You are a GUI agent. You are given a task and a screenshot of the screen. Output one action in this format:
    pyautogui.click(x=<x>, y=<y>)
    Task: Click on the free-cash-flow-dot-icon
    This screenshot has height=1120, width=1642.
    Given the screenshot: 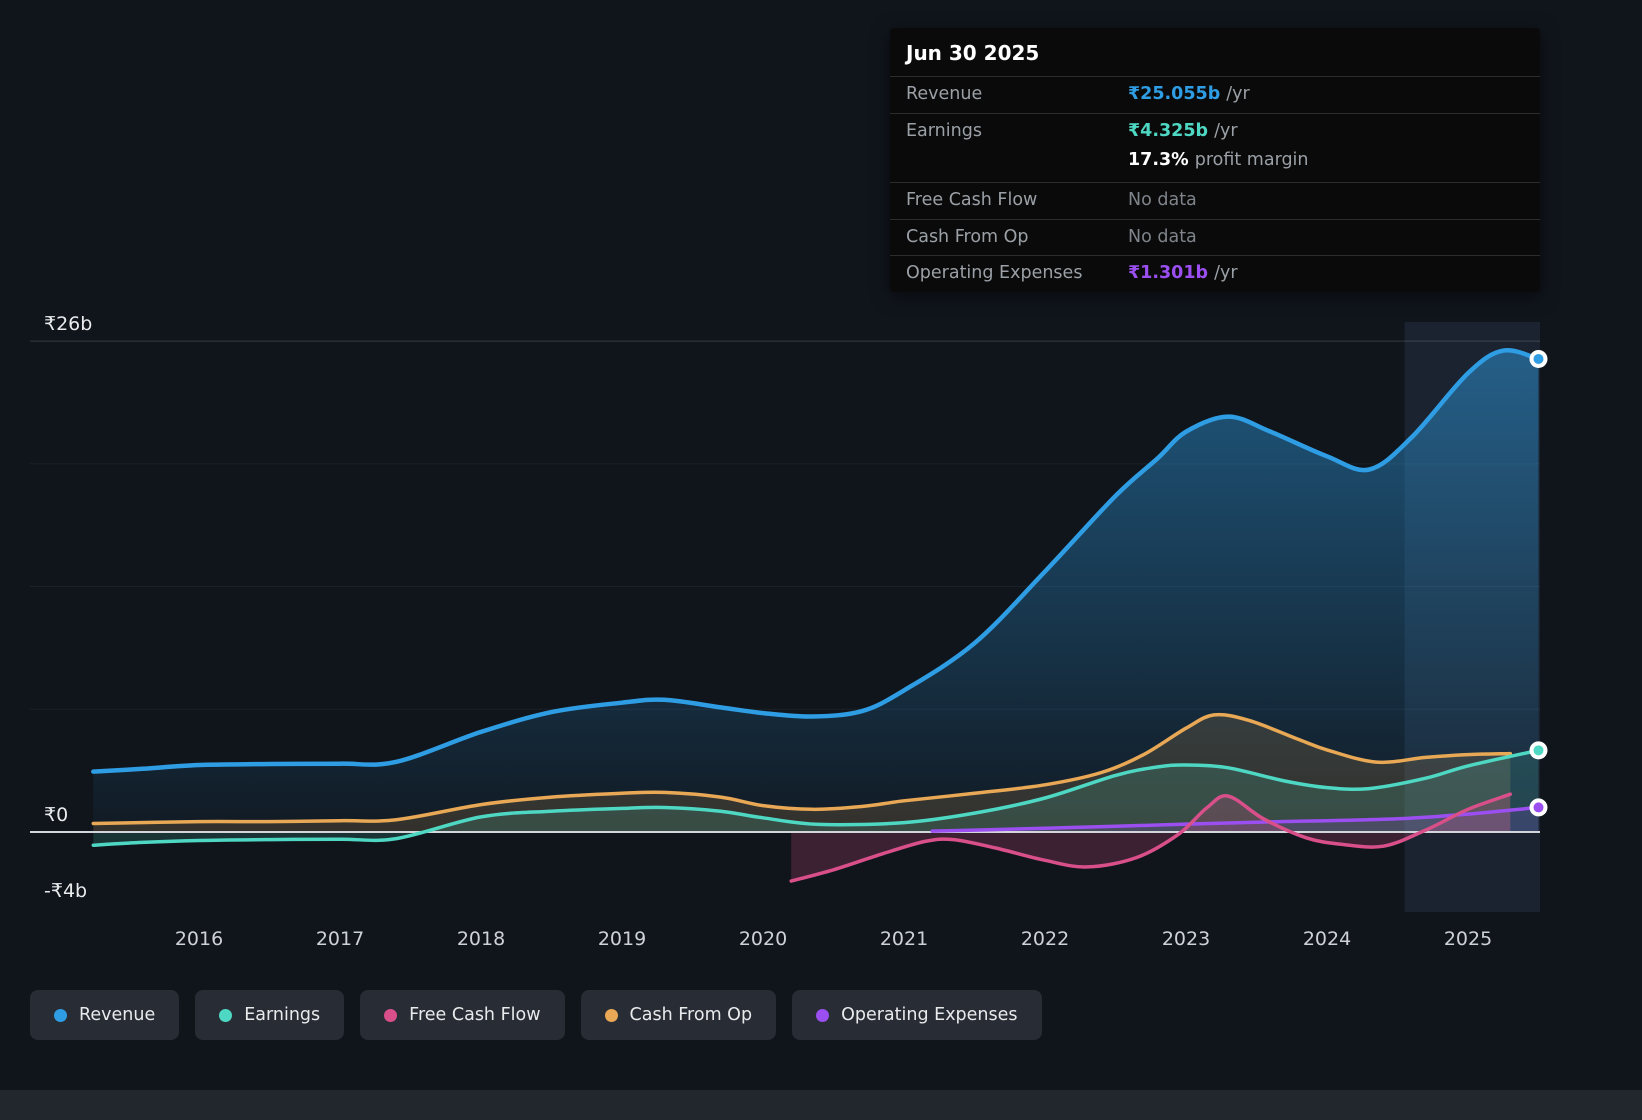 What is the action you would take?
    pyautogui.click(x=391, y=1015)
    